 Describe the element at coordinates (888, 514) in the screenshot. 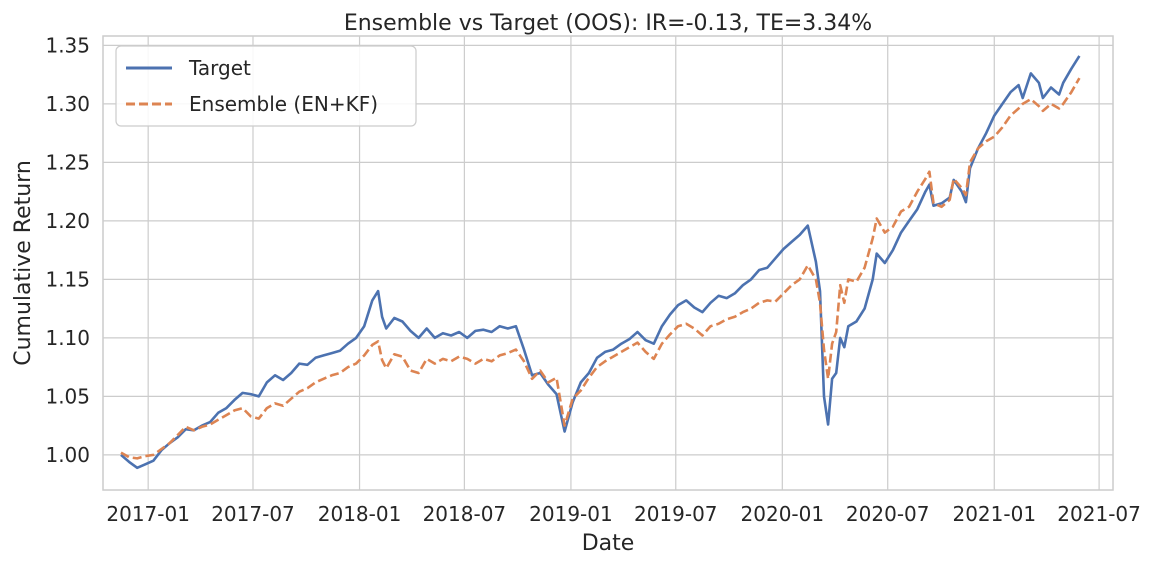

I see `x-tick-label: 2020-07` at that location.